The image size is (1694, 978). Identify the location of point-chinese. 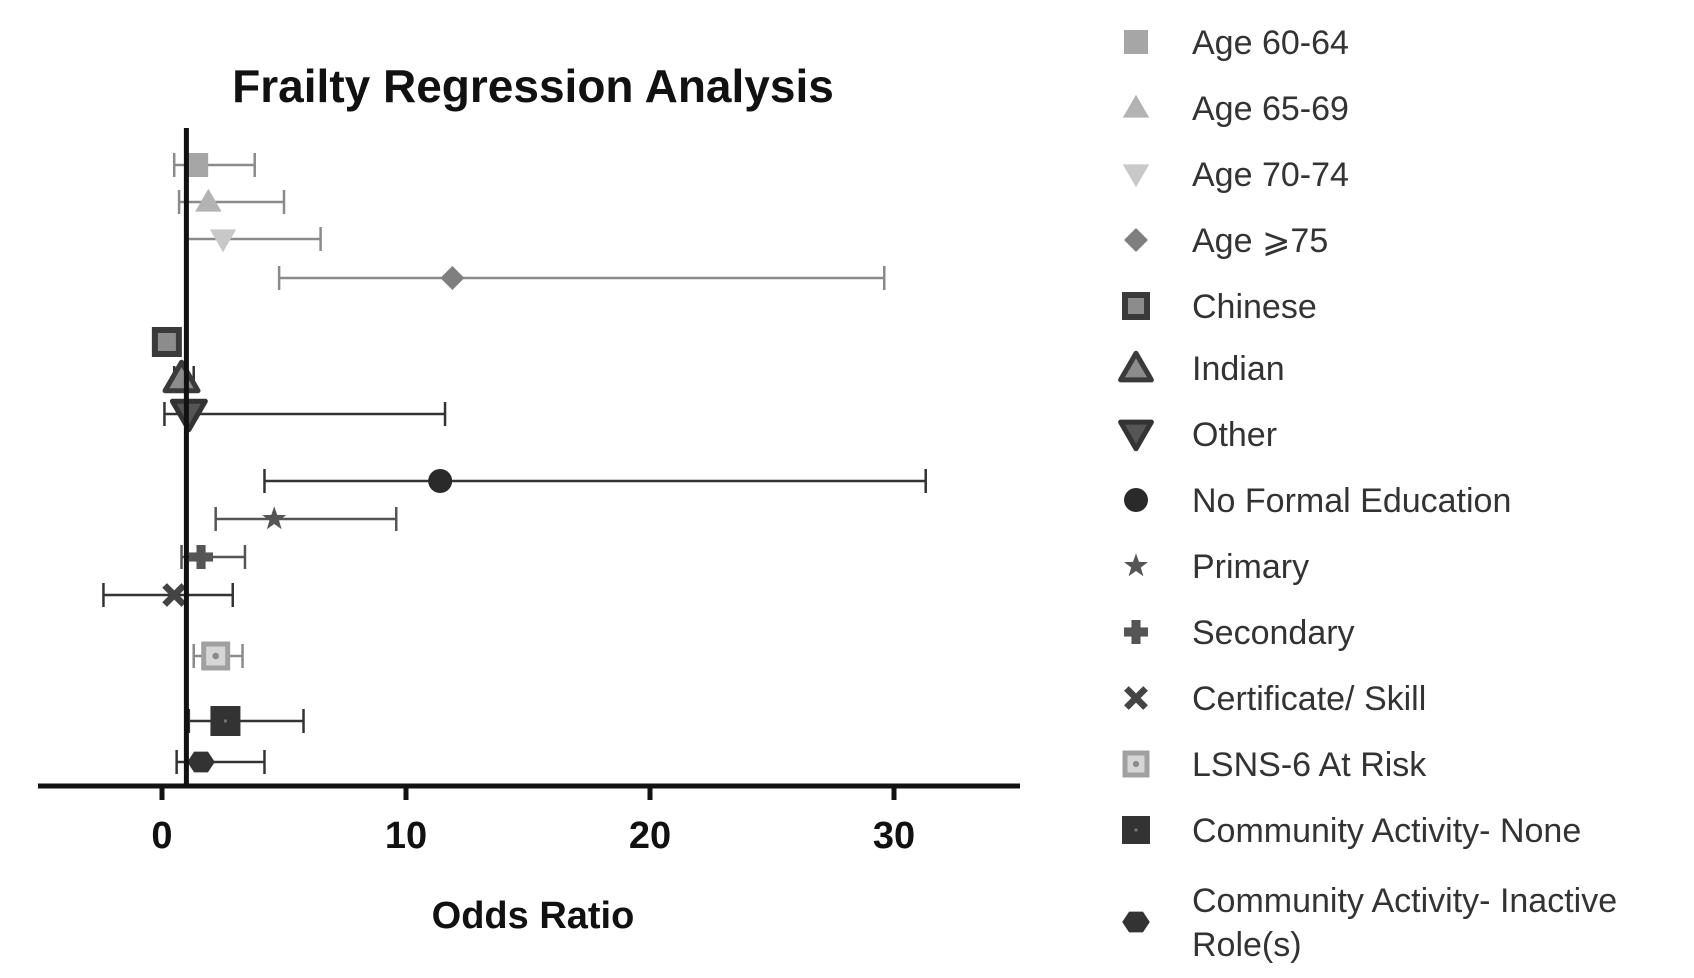
(166, 342).